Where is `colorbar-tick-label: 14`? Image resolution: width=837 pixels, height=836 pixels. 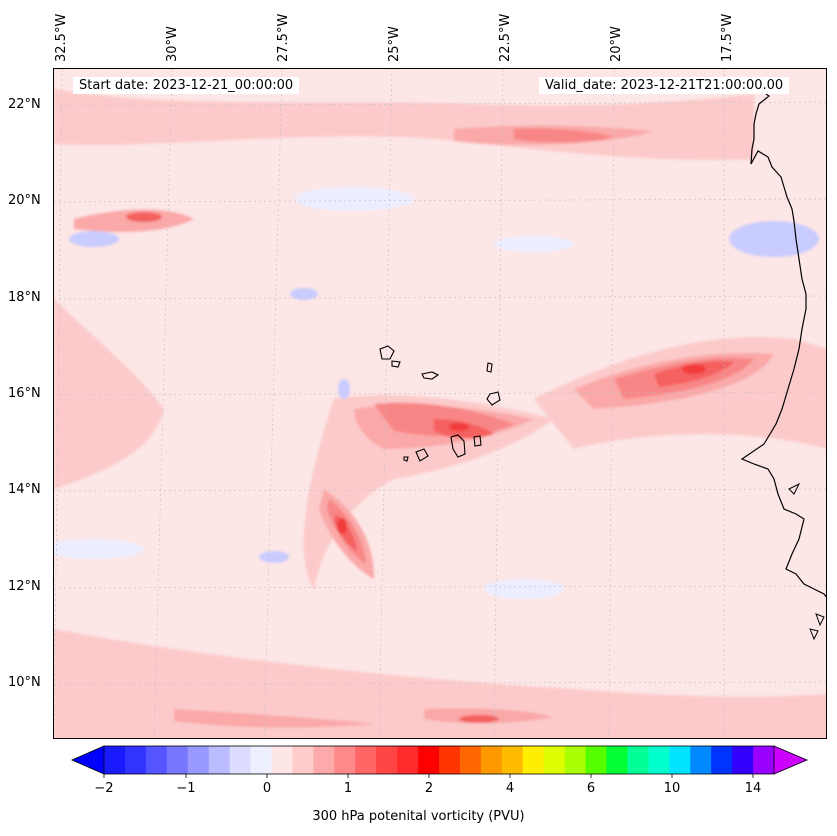 colorbar-tick-label: 14 is located at coordinates (753, 788).